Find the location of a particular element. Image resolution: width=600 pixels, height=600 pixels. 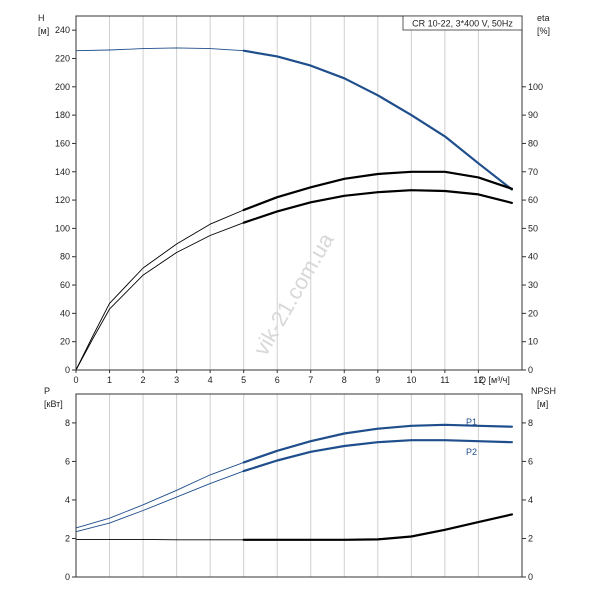

head-curve-thin is located at coordinates (159, 49).